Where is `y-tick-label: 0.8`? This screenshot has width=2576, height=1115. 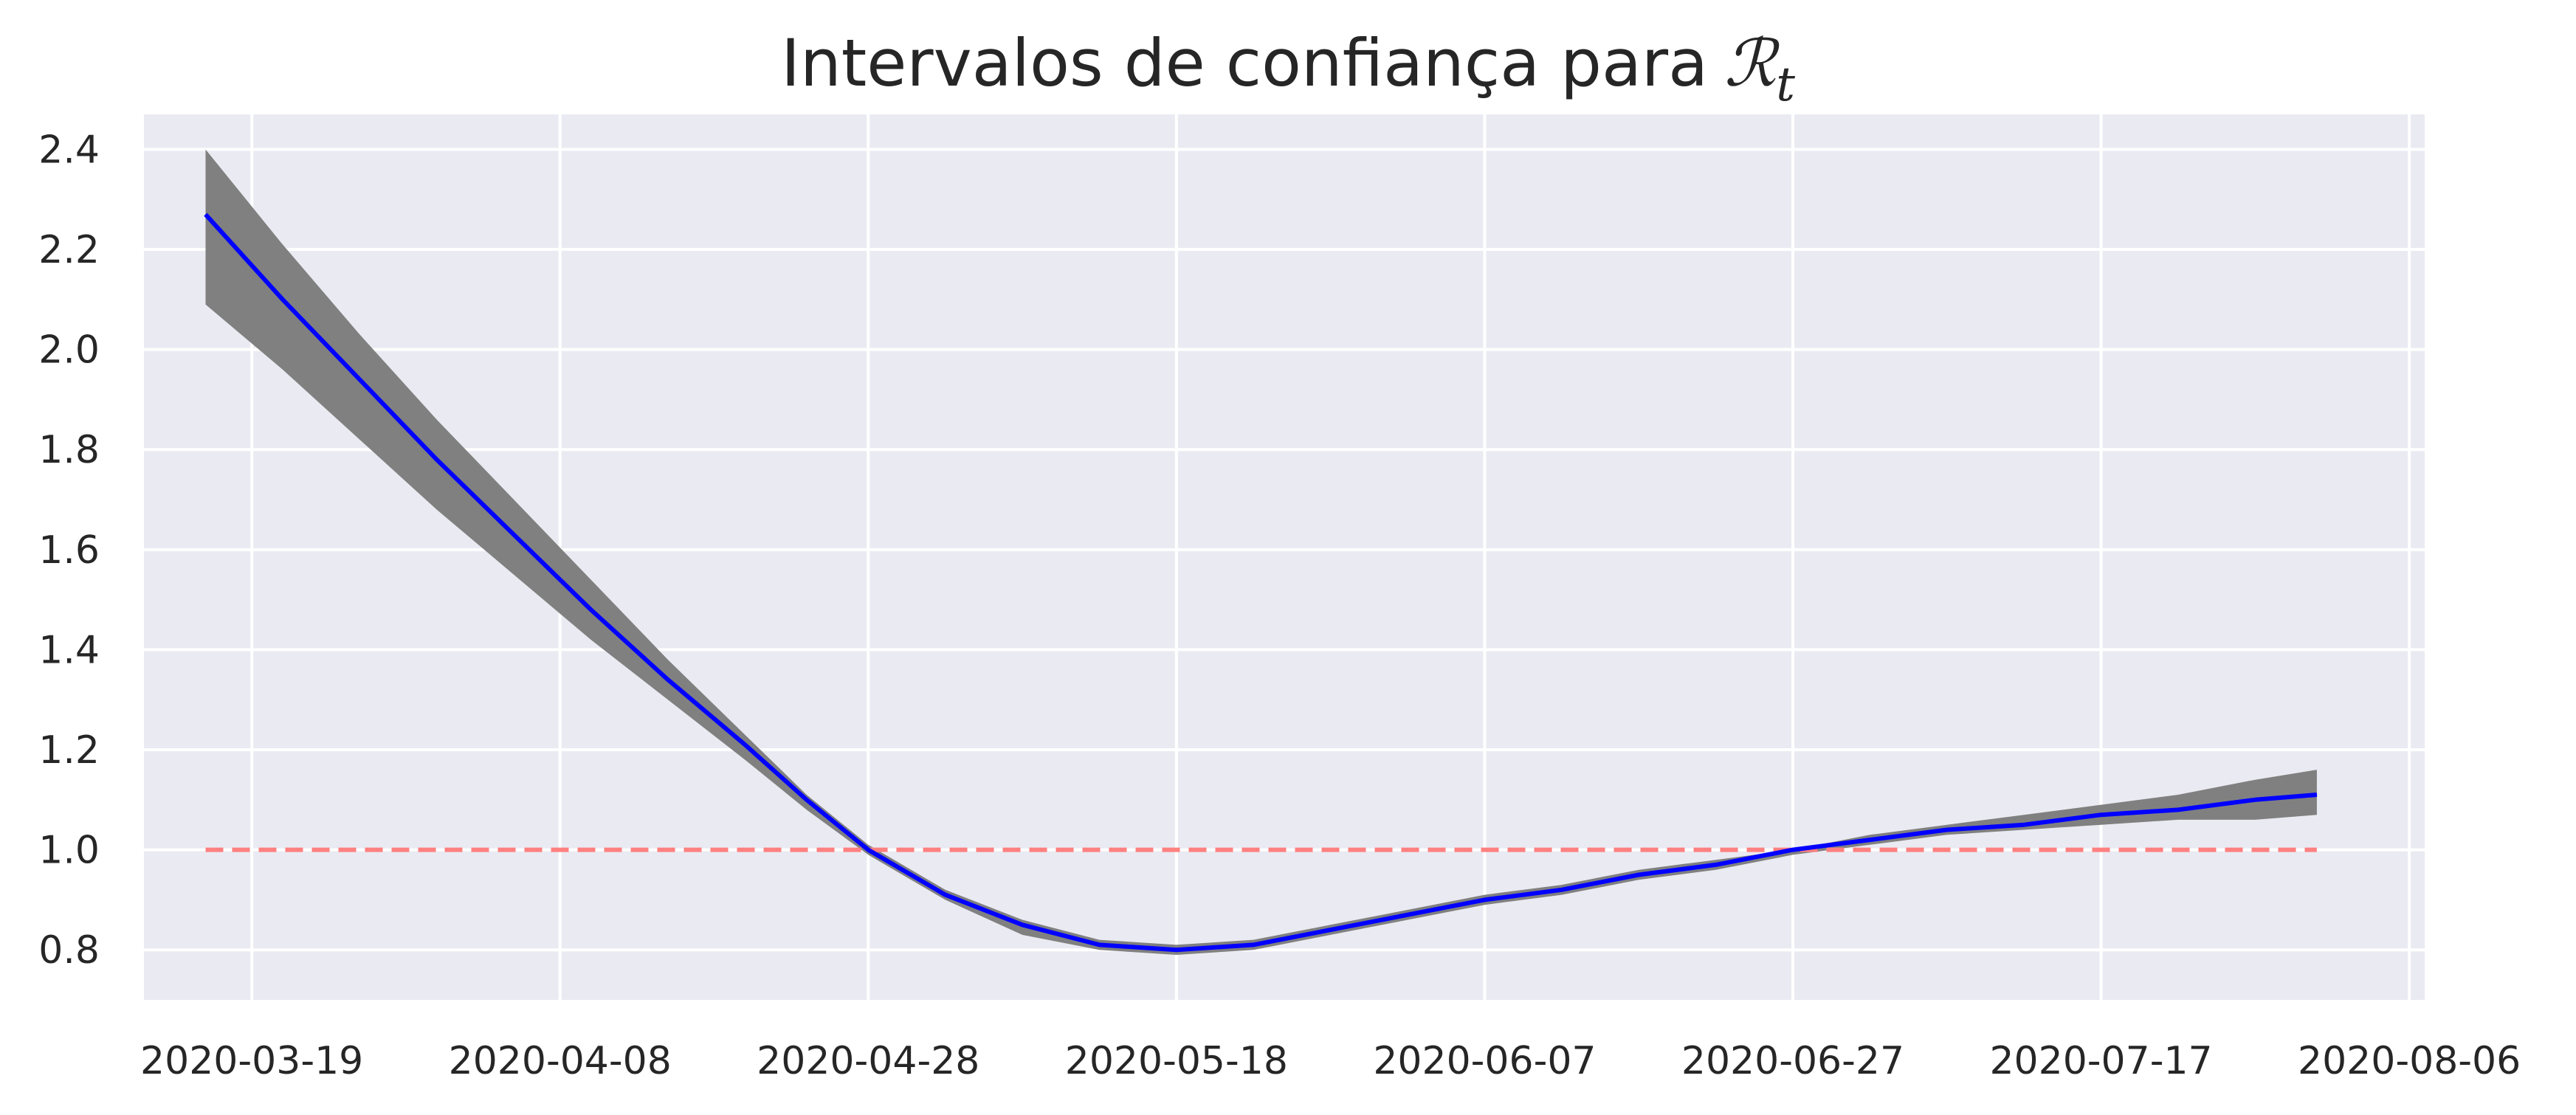
y-tick-label: 0.8 is located at coordinates (69, 950).